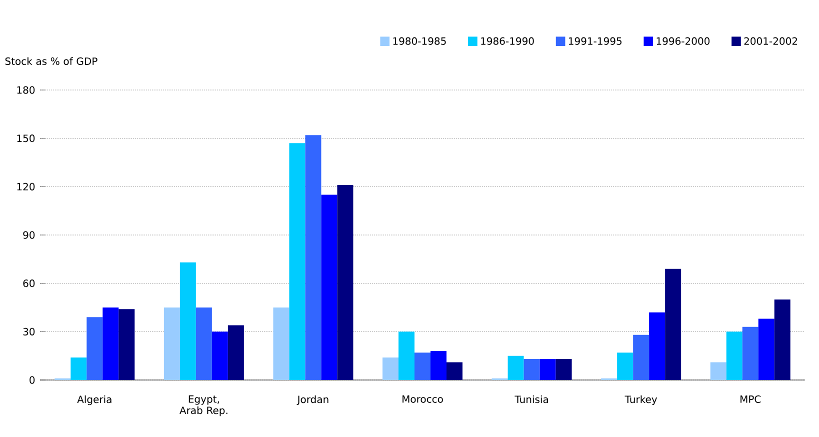 This screenshot has width=819, height=437. I want to click on y-tick-label: 30, so click(29, 332).